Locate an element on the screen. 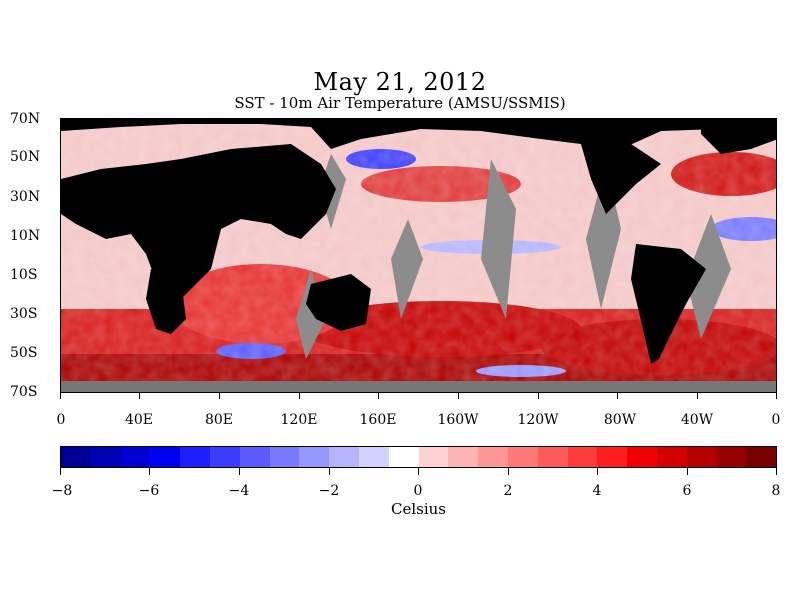 The image size is (800, 600). lon-label-160w: 160W is located at coordinates (458, 420).